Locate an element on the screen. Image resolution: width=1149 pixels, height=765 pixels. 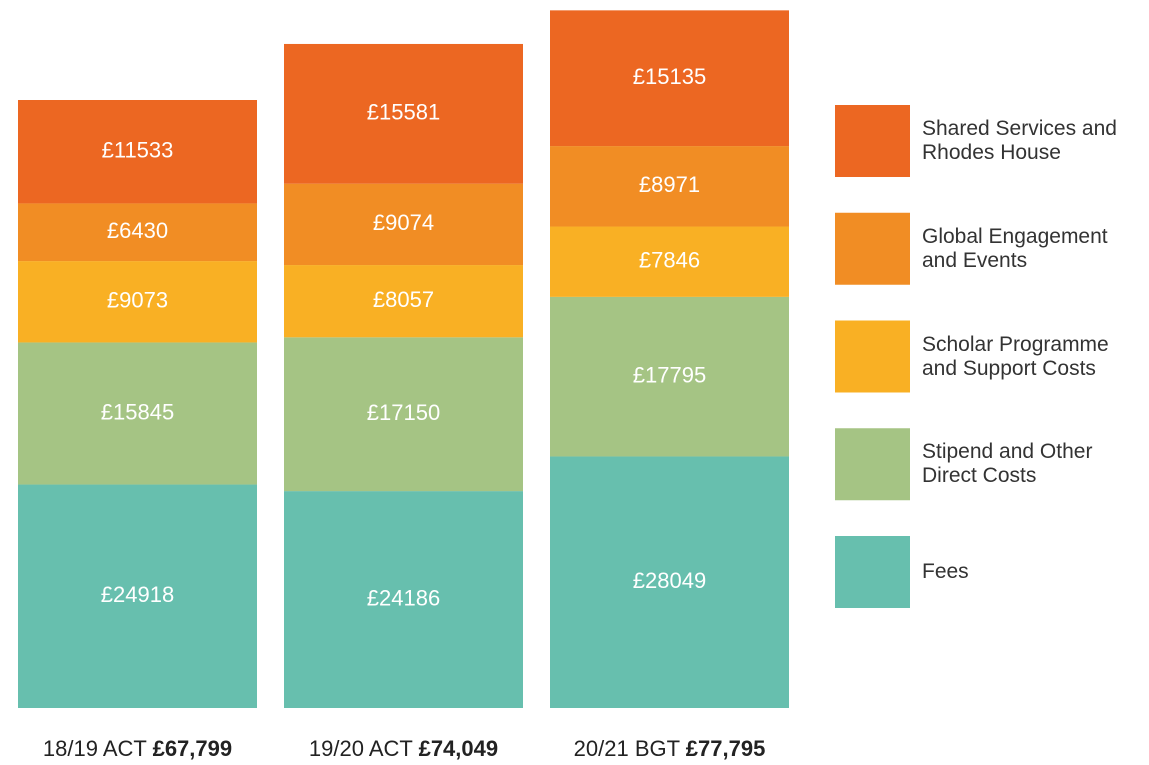
value-label: £15845 is located at coordinates (137, 411).